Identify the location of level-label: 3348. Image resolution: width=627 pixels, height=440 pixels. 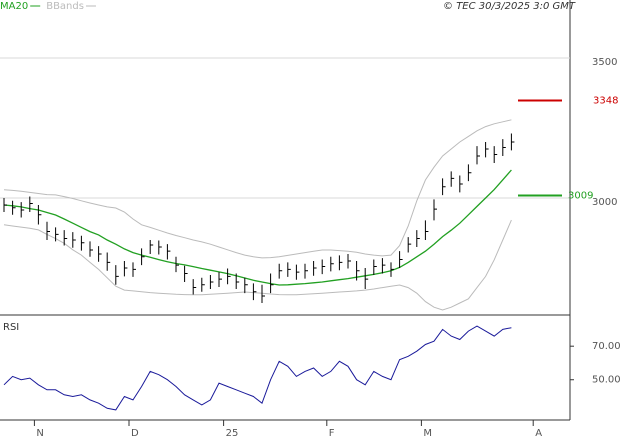
(605, 101).